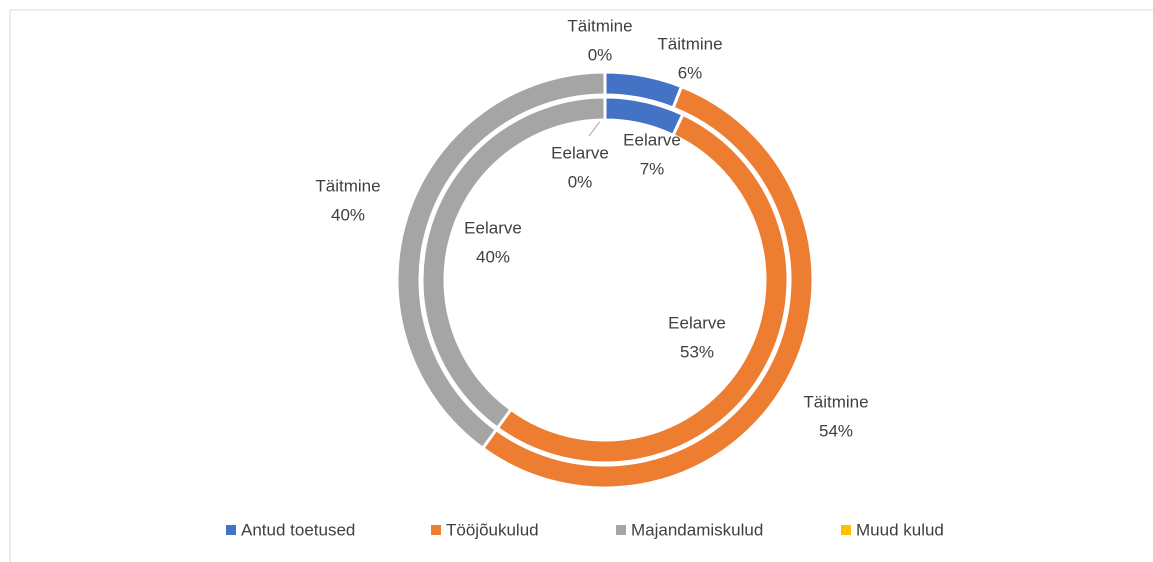 Image resolution: width=1153 pixels, height=562 pixels. I want to click on data-label-value: 6%, so click(690, 72).